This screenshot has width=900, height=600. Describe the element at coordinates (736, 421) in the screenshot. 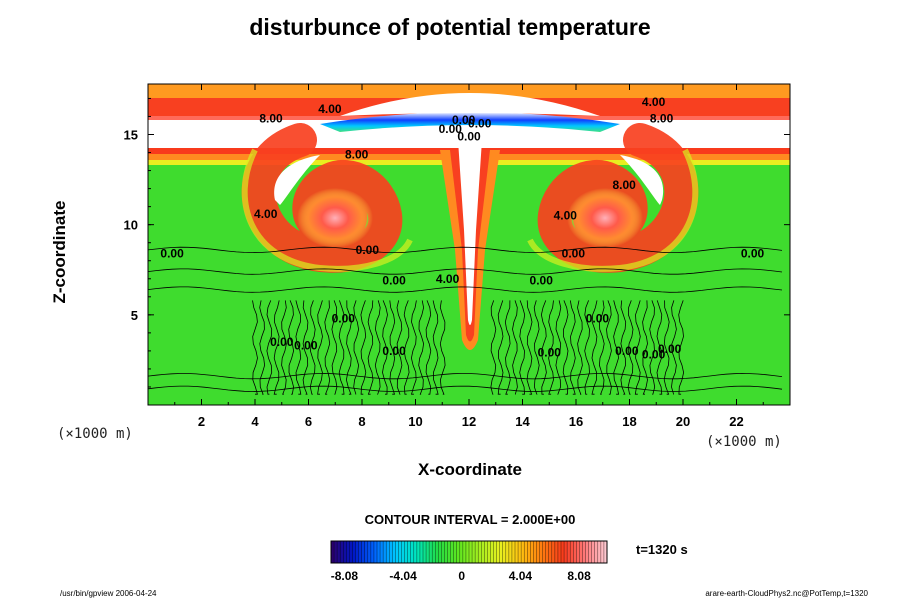

I see `x-tick-label: 22` at that location.